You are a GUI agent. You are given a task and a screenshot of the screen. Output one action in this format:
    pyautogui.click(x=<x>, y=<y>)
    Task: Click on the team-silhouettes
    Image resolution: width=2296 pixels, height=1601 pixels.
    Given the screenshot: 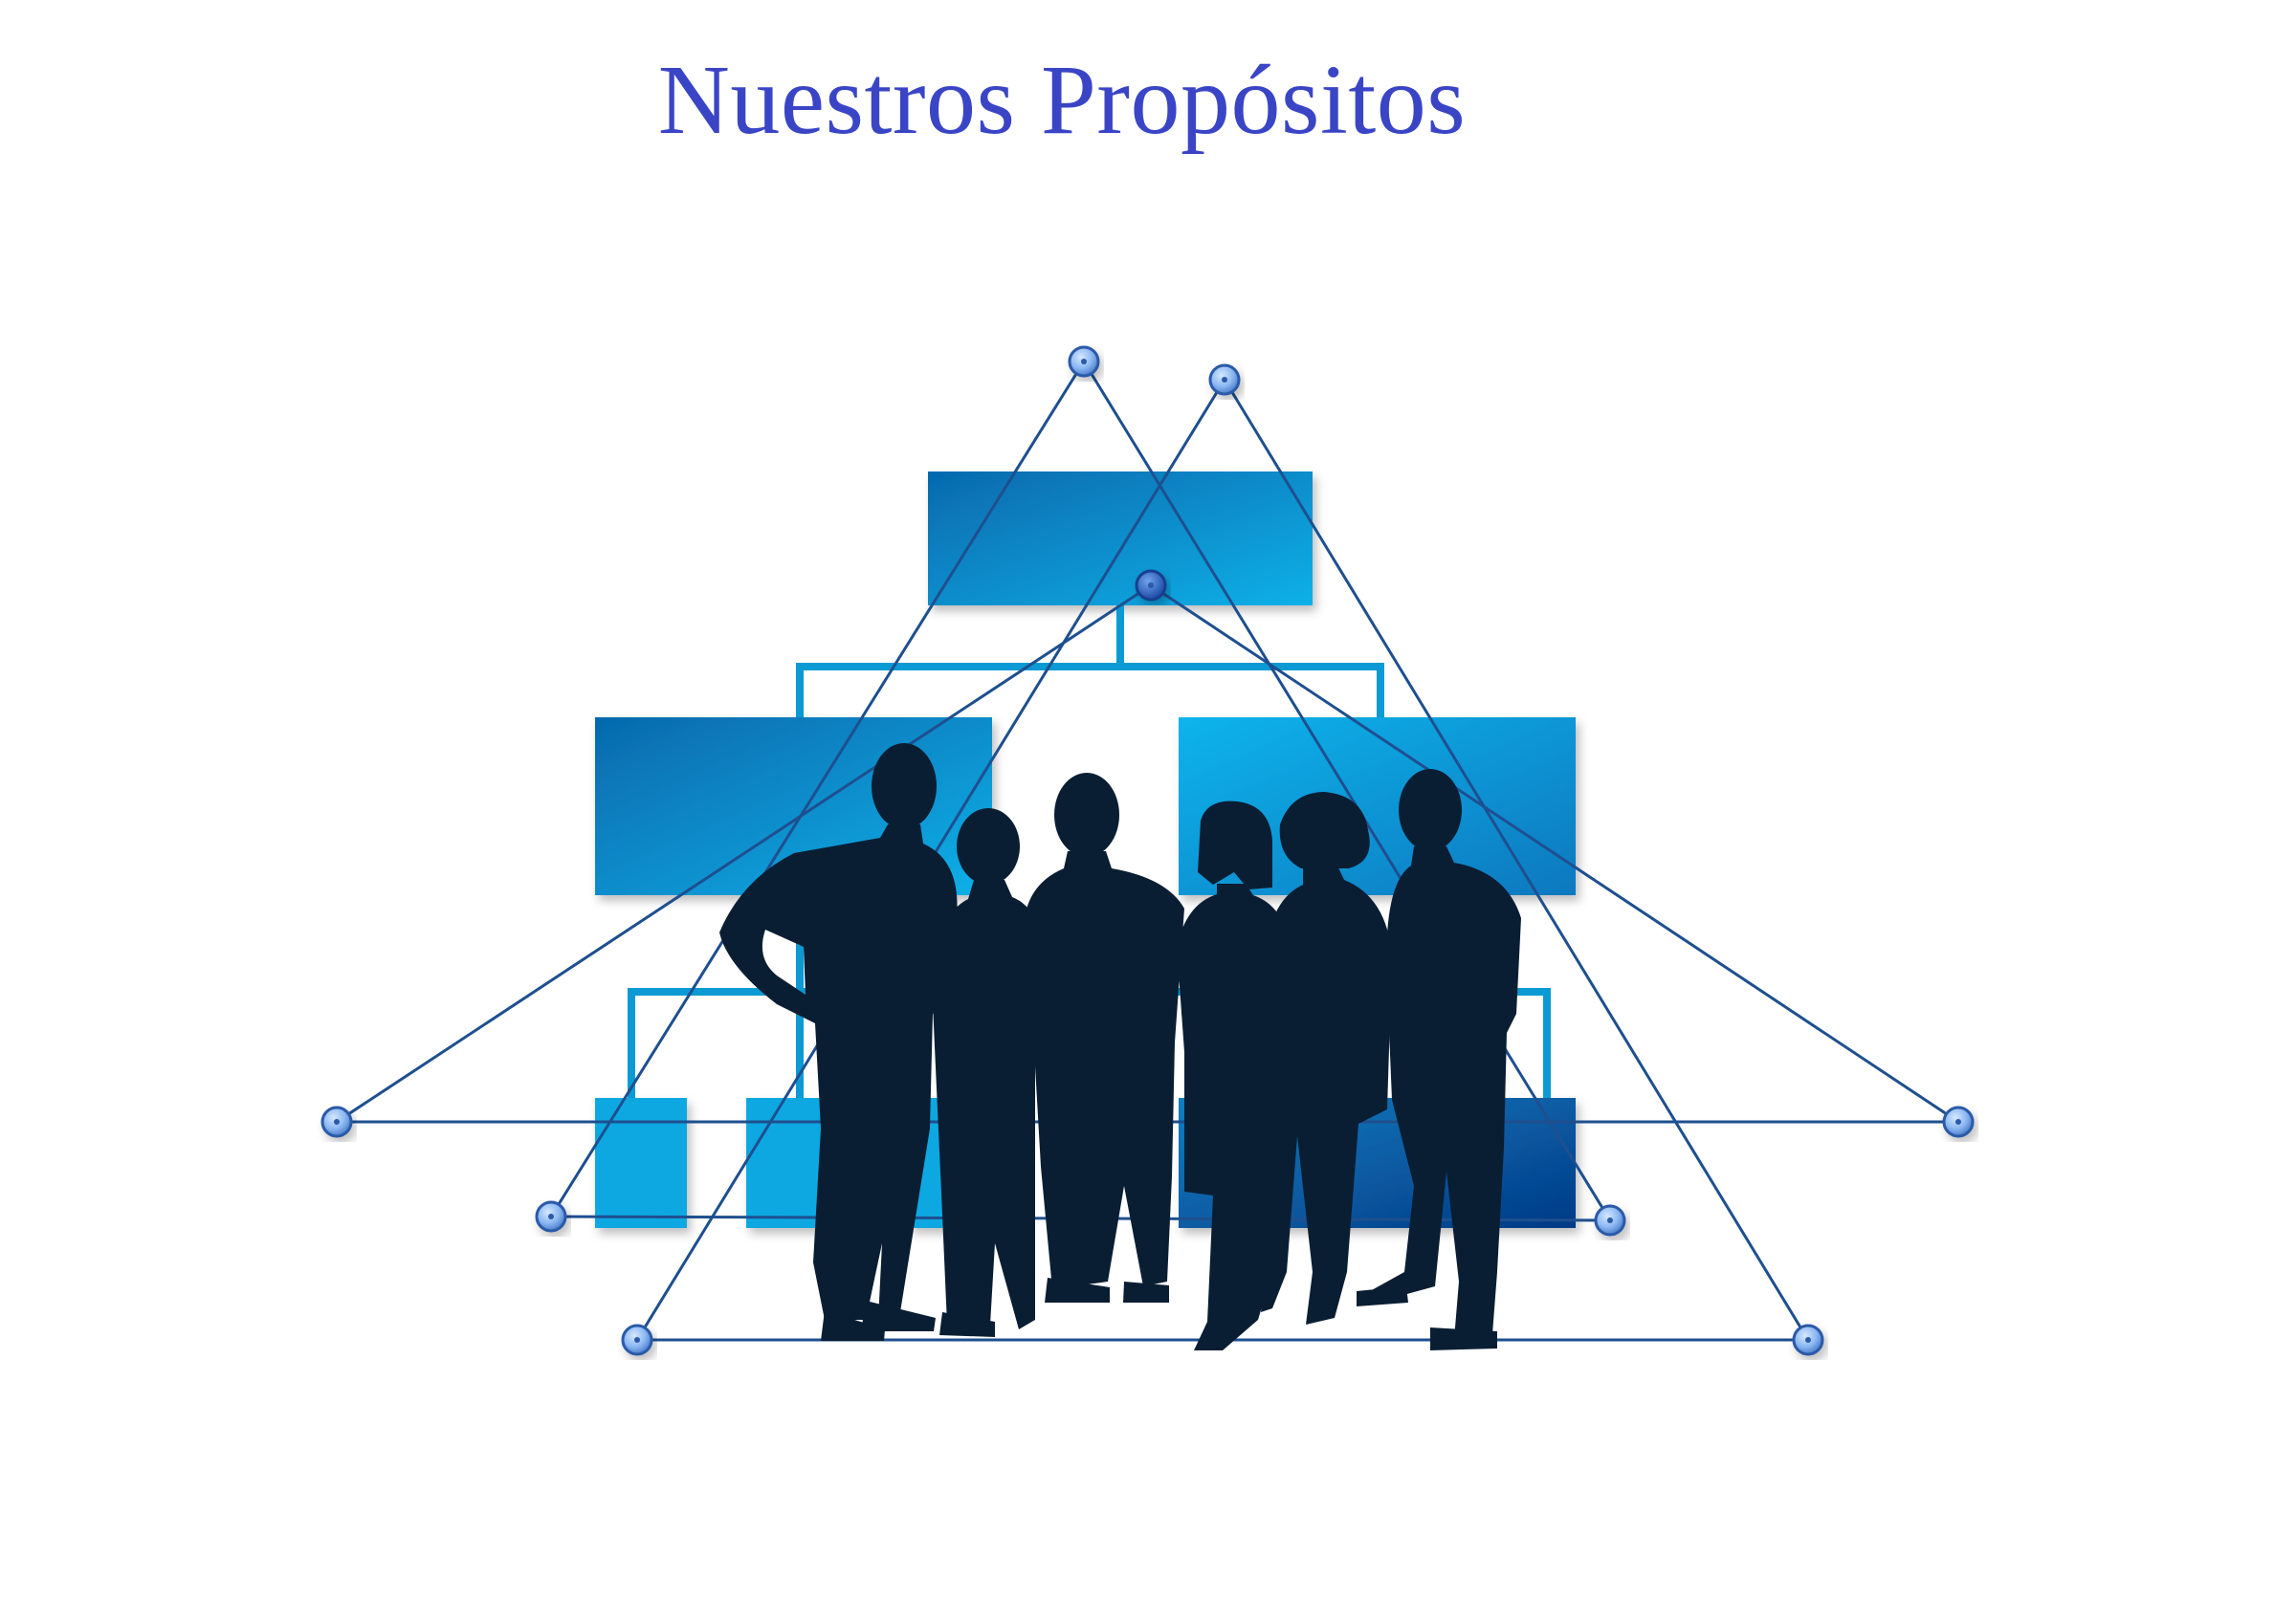 What is the action you would take?
    pyautogui.click(x=1120, y=1046)
    